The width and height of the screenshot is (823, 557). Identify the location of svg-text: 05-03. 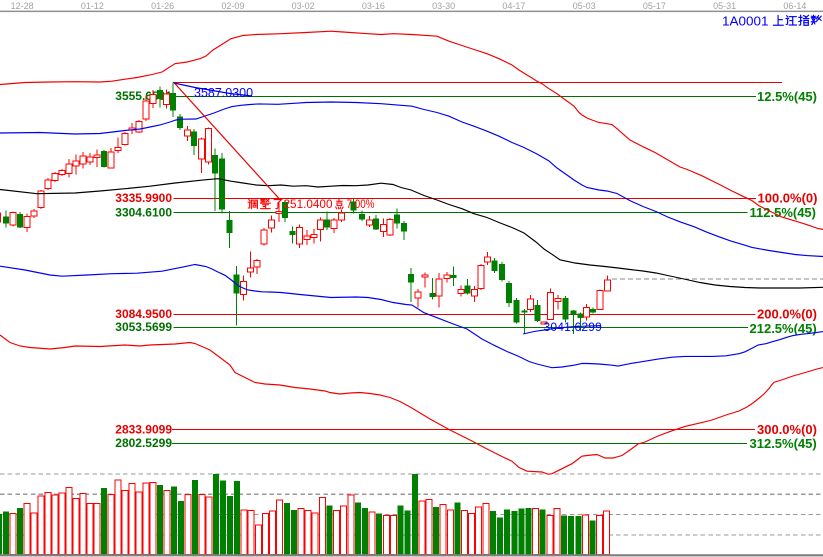
(584, 6).